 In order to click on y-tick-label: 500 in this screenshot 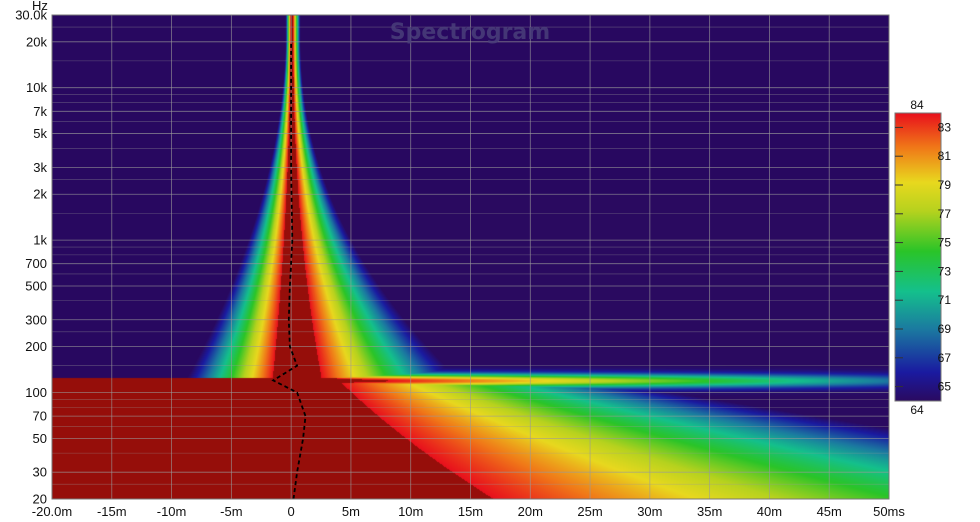, I will do `click(36, 285)`.